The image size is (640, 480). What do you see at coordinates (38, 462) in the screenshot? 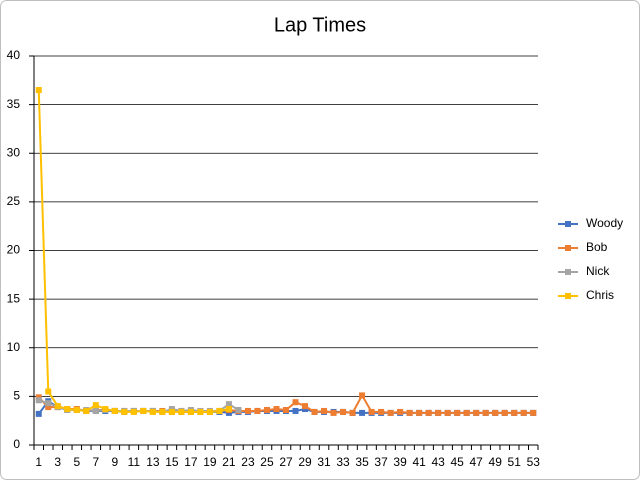
I see `x-tick-label: 1` at bounding box center [38, 462].